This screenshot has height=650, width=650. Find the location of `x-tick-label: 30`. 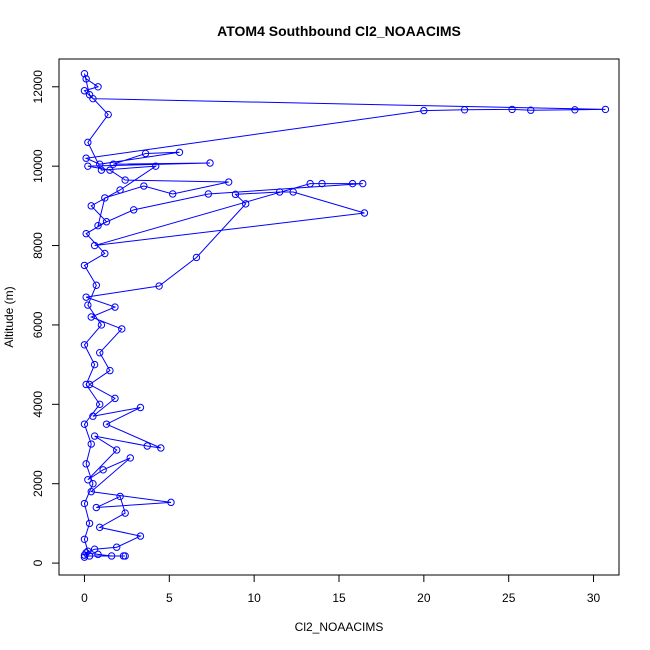

x-tick-label: 30 is located at coordinates (594, 598).